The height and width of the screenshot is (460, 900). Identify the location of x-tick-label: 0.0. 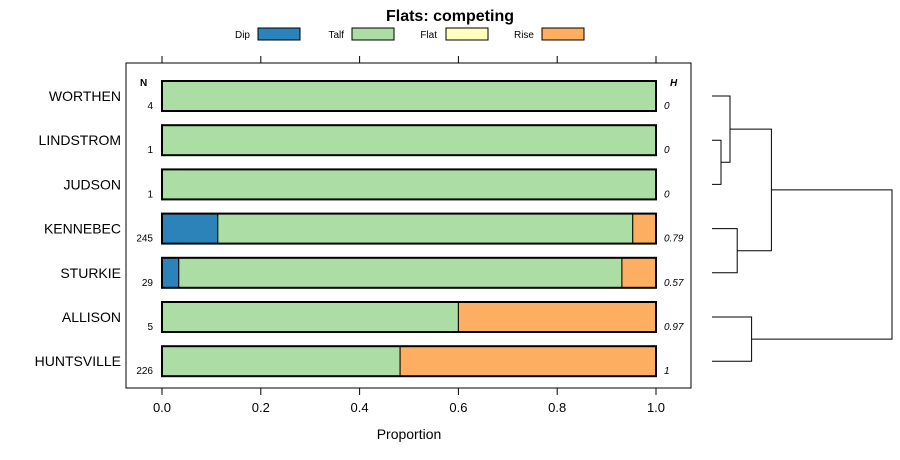
(162, 407).